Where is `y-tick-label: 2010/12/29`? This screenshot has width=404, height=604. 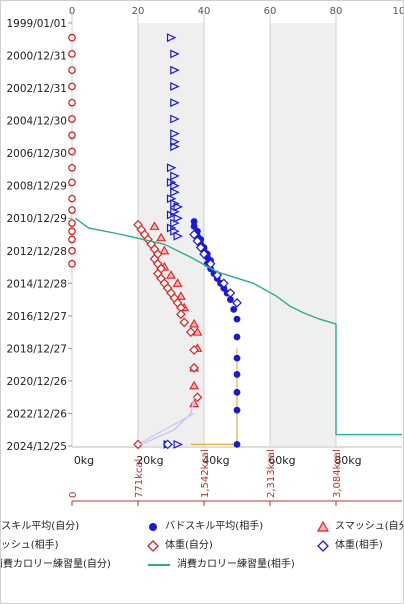 y-tick-label: 2010/12/29 is located at coordinates (36, 219).